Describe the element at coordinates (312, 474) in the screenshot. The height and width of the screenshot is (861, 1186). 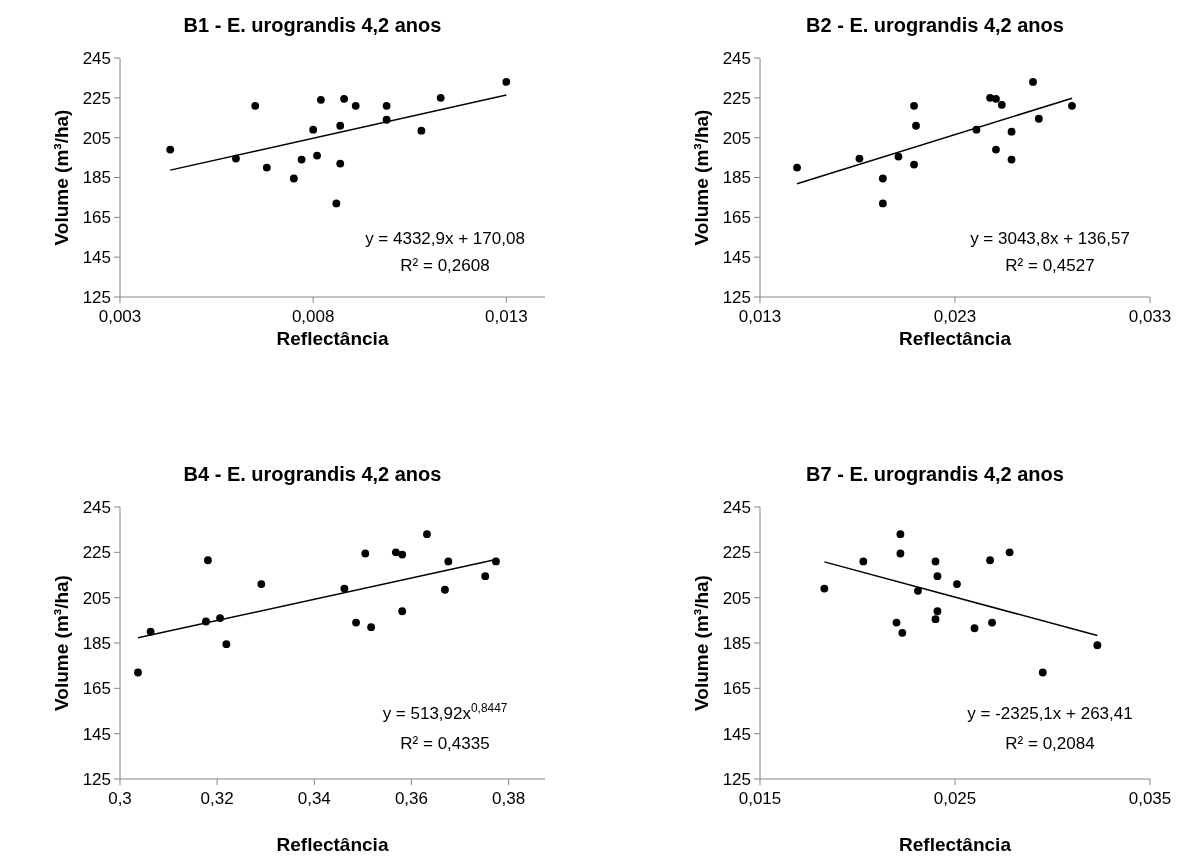
I see `chart-title: B4 - E. urograndis 4,2 anos` at that location.